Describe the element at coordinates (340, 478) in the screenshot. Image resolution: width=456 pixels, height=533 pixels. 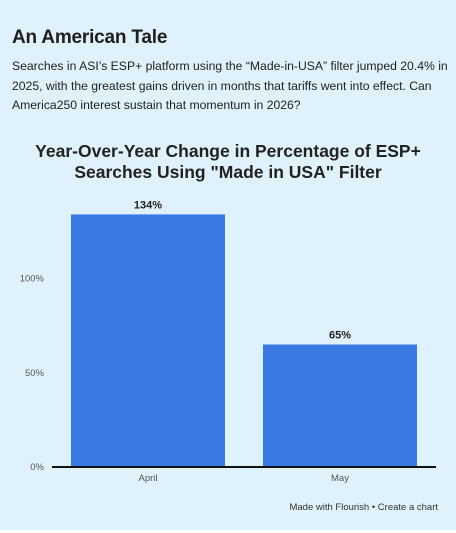
I see `x-tick-label: May` at that location.